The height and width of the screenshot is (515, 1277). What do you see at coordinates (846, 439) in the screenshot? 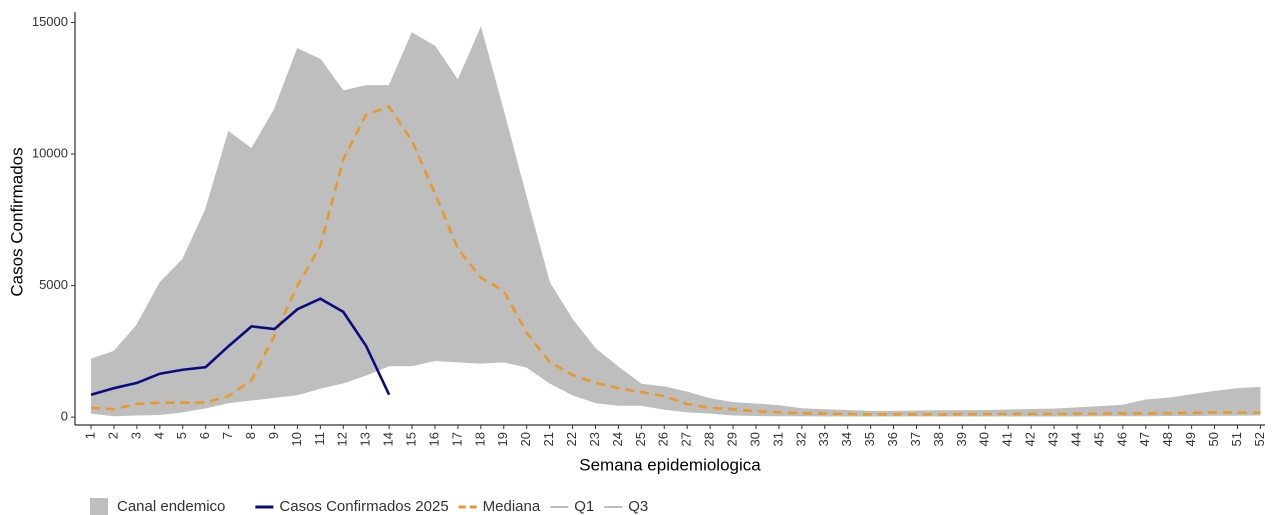
I see `x-tick-label: 34` at bounding box center [846, 439].